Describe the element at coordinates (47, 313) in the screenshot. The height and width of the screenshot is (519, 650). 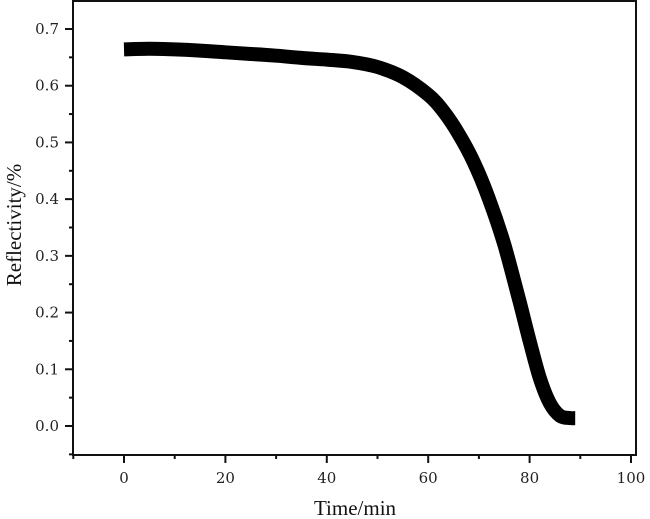
I see `y-tick-label: 0.2` at that location.